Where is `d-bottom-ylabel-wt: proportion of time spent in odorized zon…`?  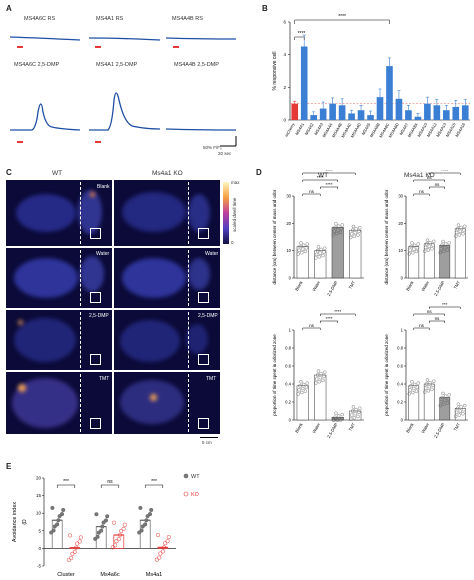
d-bottom-ylabel-wt: proportion of time spent in odorized zon… is located at coordinates (274, 375).